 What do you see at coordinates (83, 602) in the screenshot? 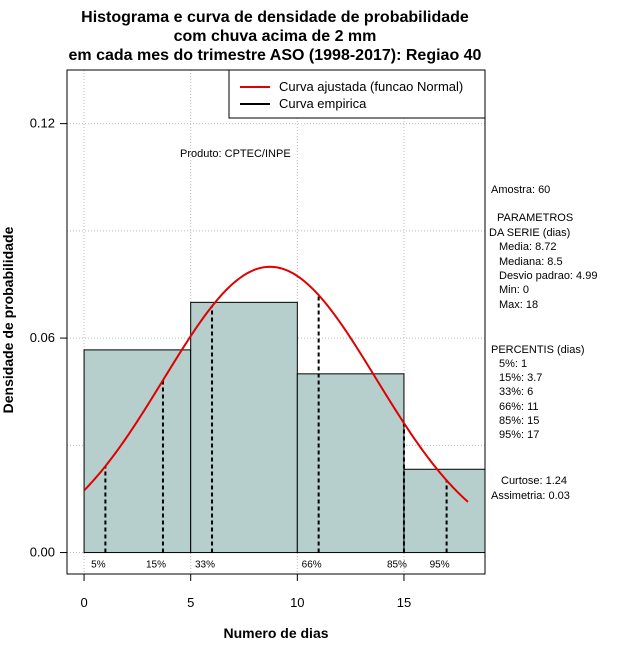
I see `x-tick-label-0: 0` at bounding box center [83, 602].